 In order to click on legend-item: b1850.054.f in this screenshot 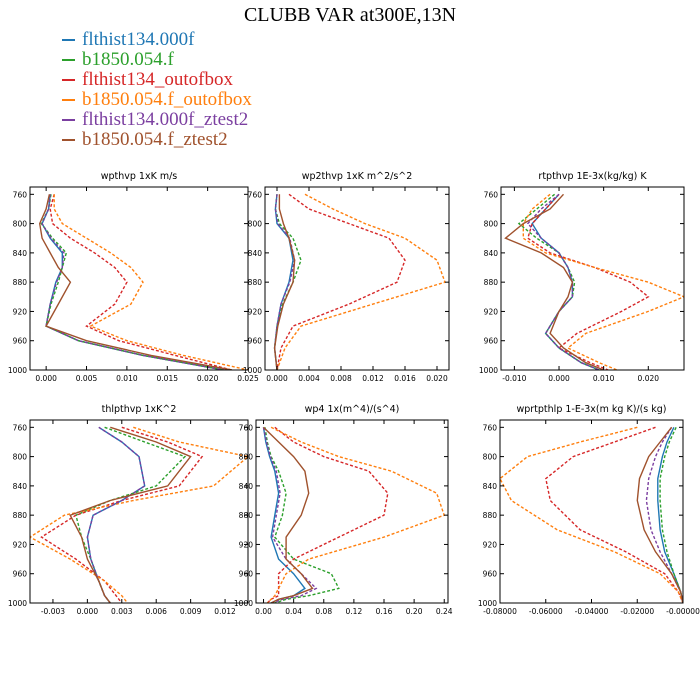, I will do `click(157, 60)`.